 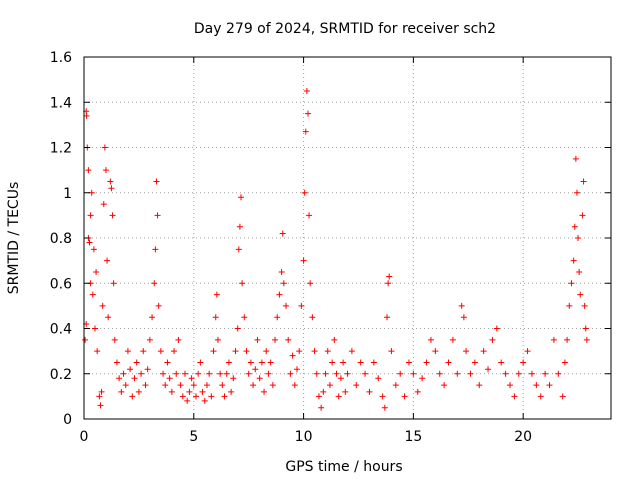 I want to click on y-tick-labels: 0 0.2 0.4 0.6 0.8 1 1.2 1.4 1.6, so click(x=61, y=239).